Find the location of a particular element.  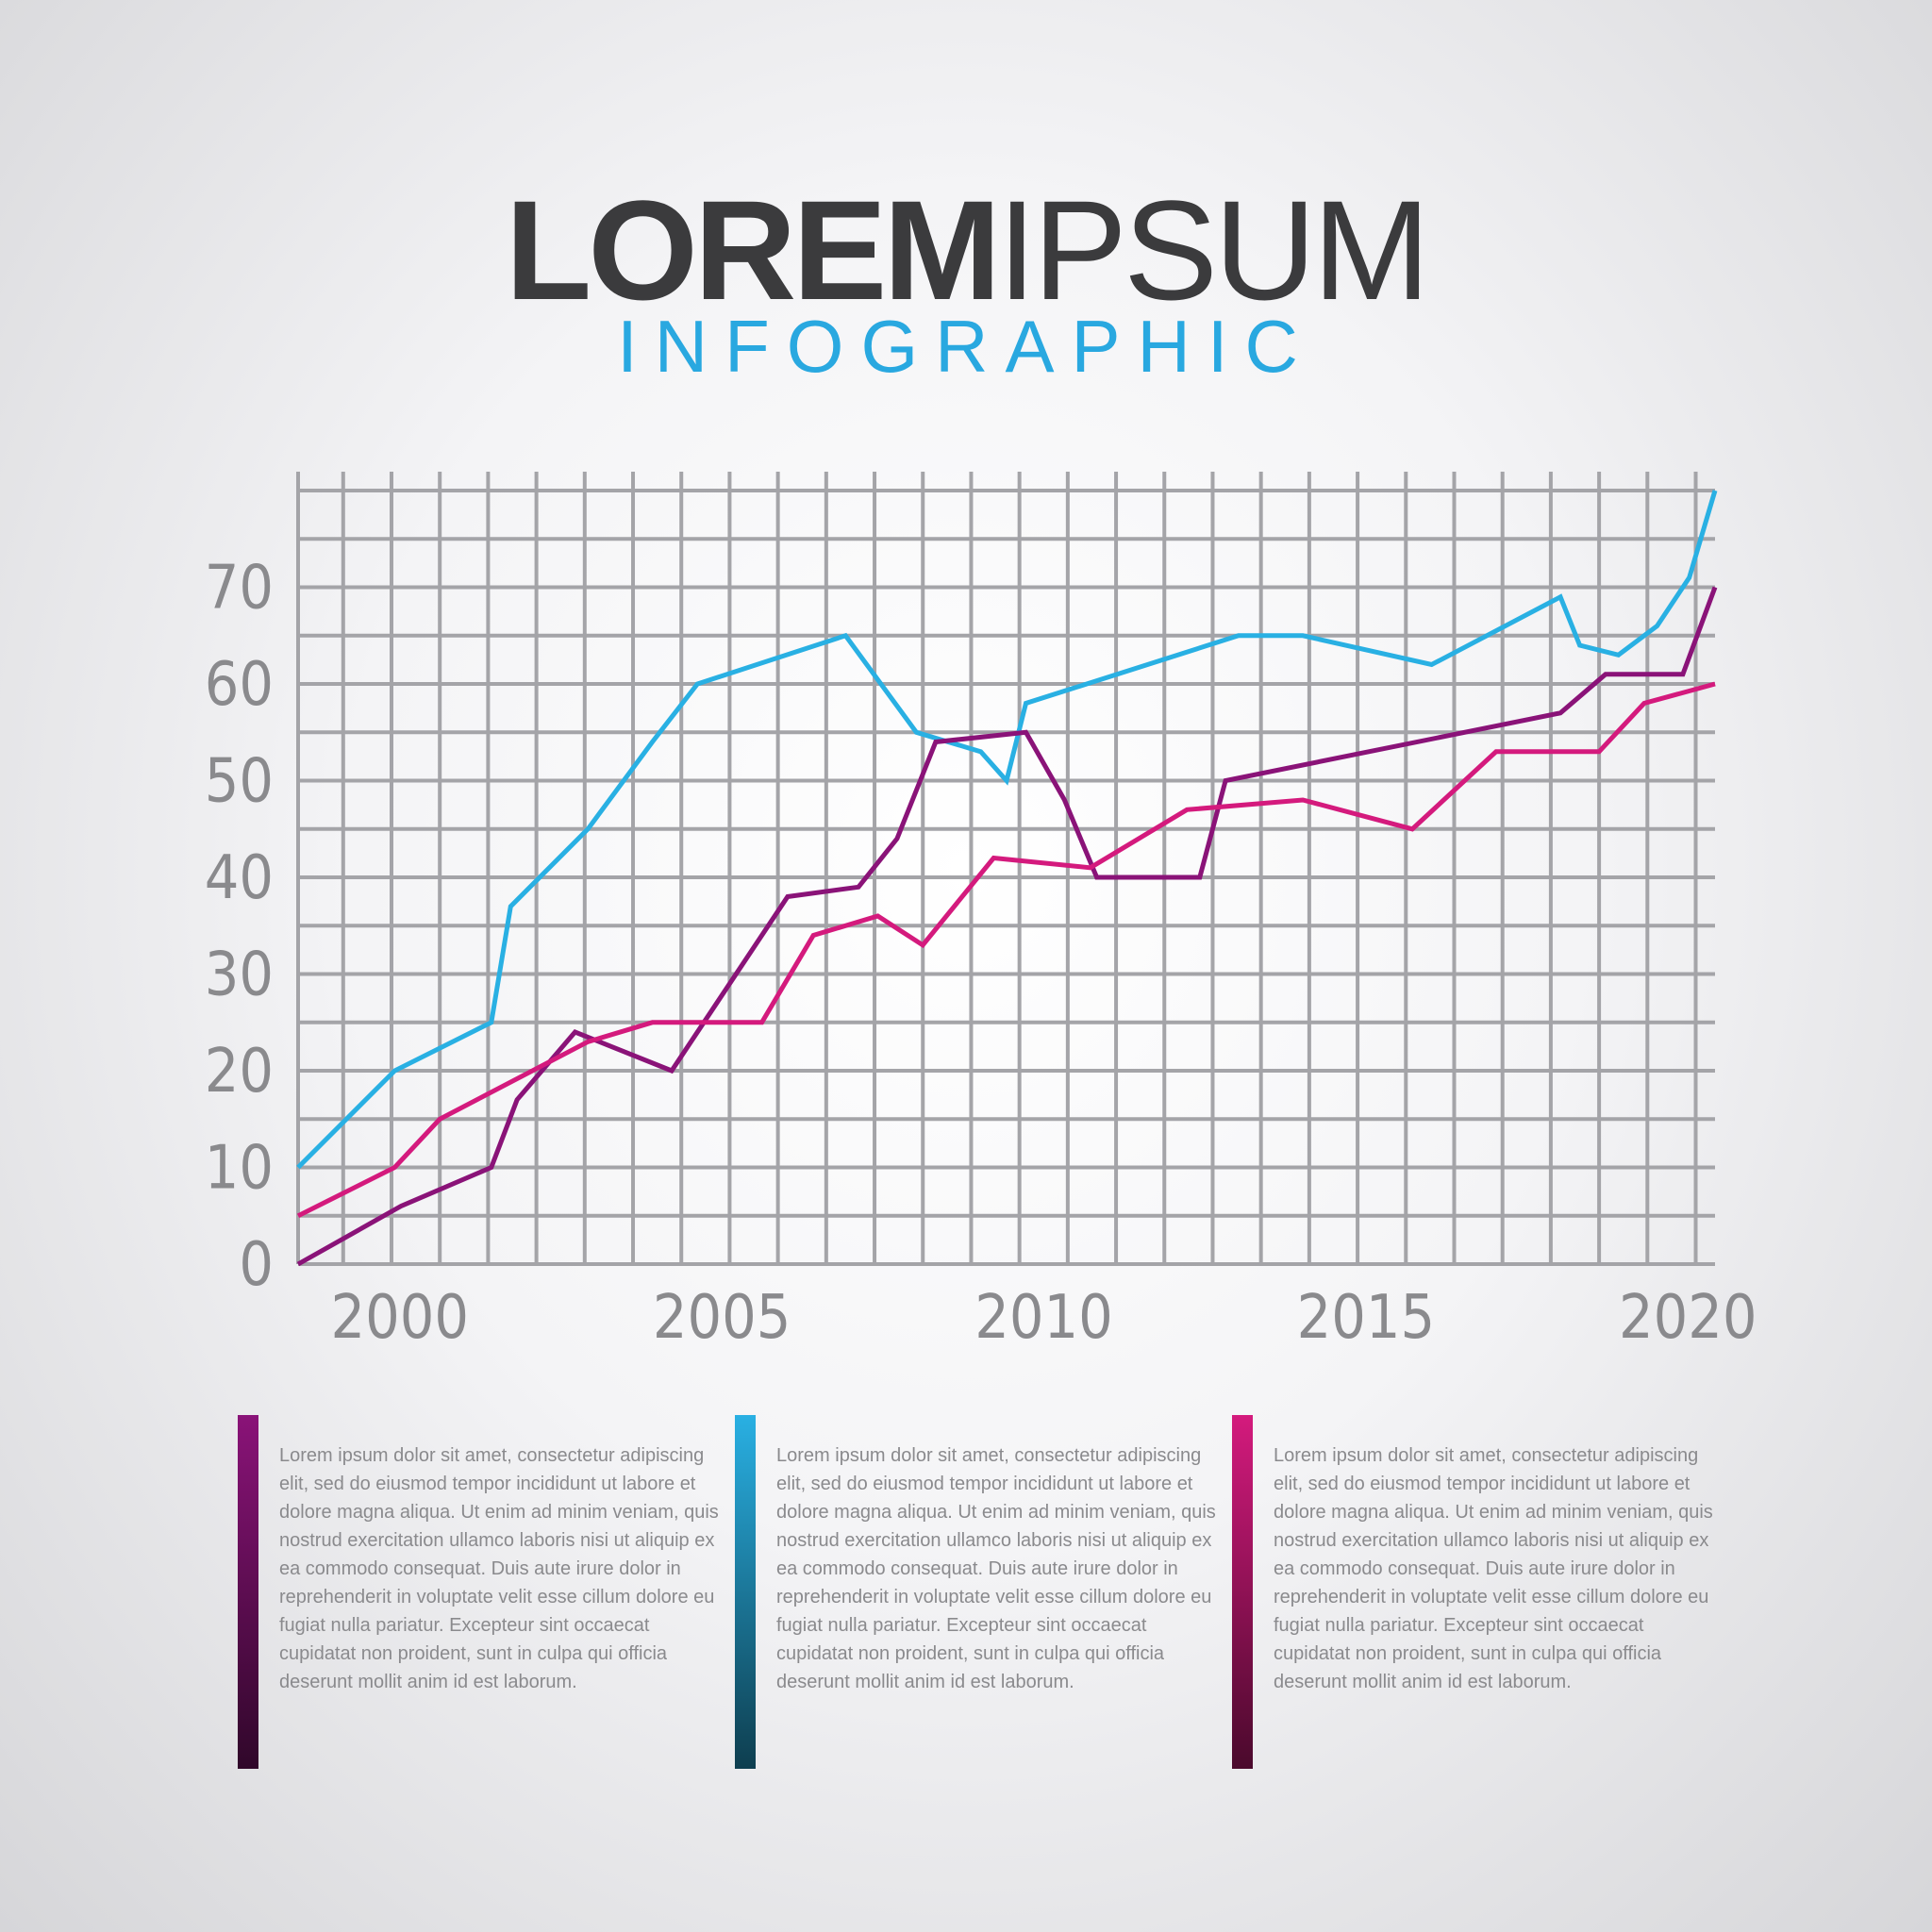

x-tick-label: 2010 is located at coordinates (1043, 1318).